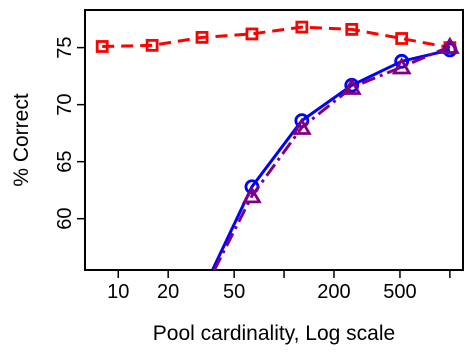  What do you see at coordinates (21, 140) in the screenshot?
I see `y-axis-title: % Correct` at bounding box center [21, 140].